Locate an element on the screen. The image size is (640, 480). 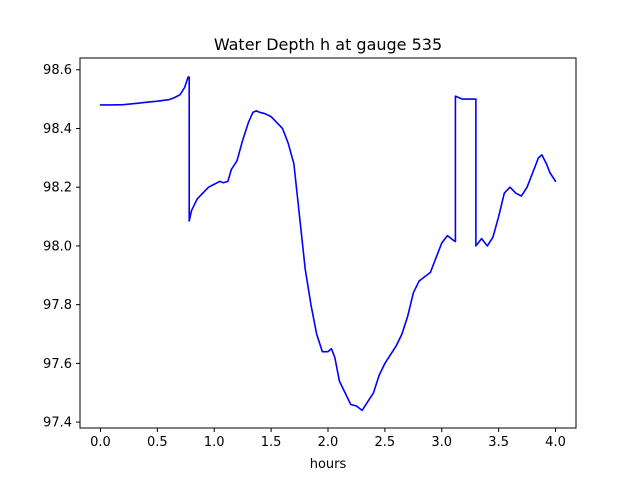
y-axis-ticks: 97.4 97.6 97.8 98.0 98.2 98.4 98.6 is located at coordinates (61, 247).